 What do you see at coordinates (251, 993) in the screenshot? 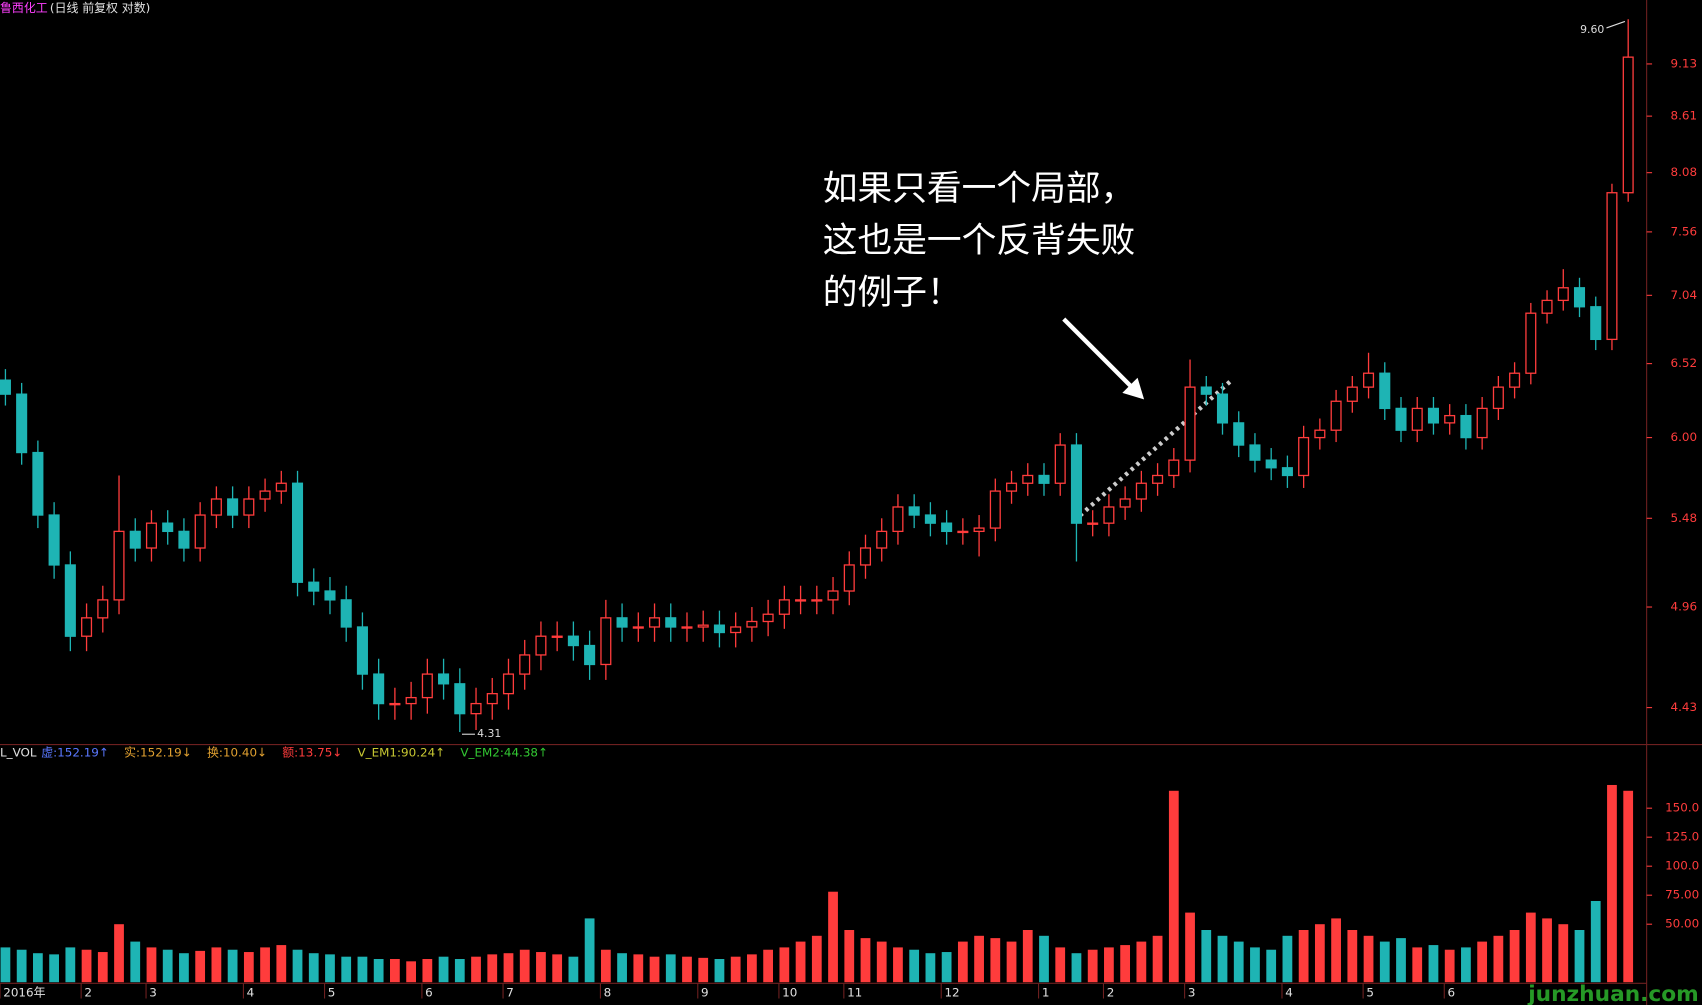
I see `x-tick-label: 4` at bounding box center [251, 993].